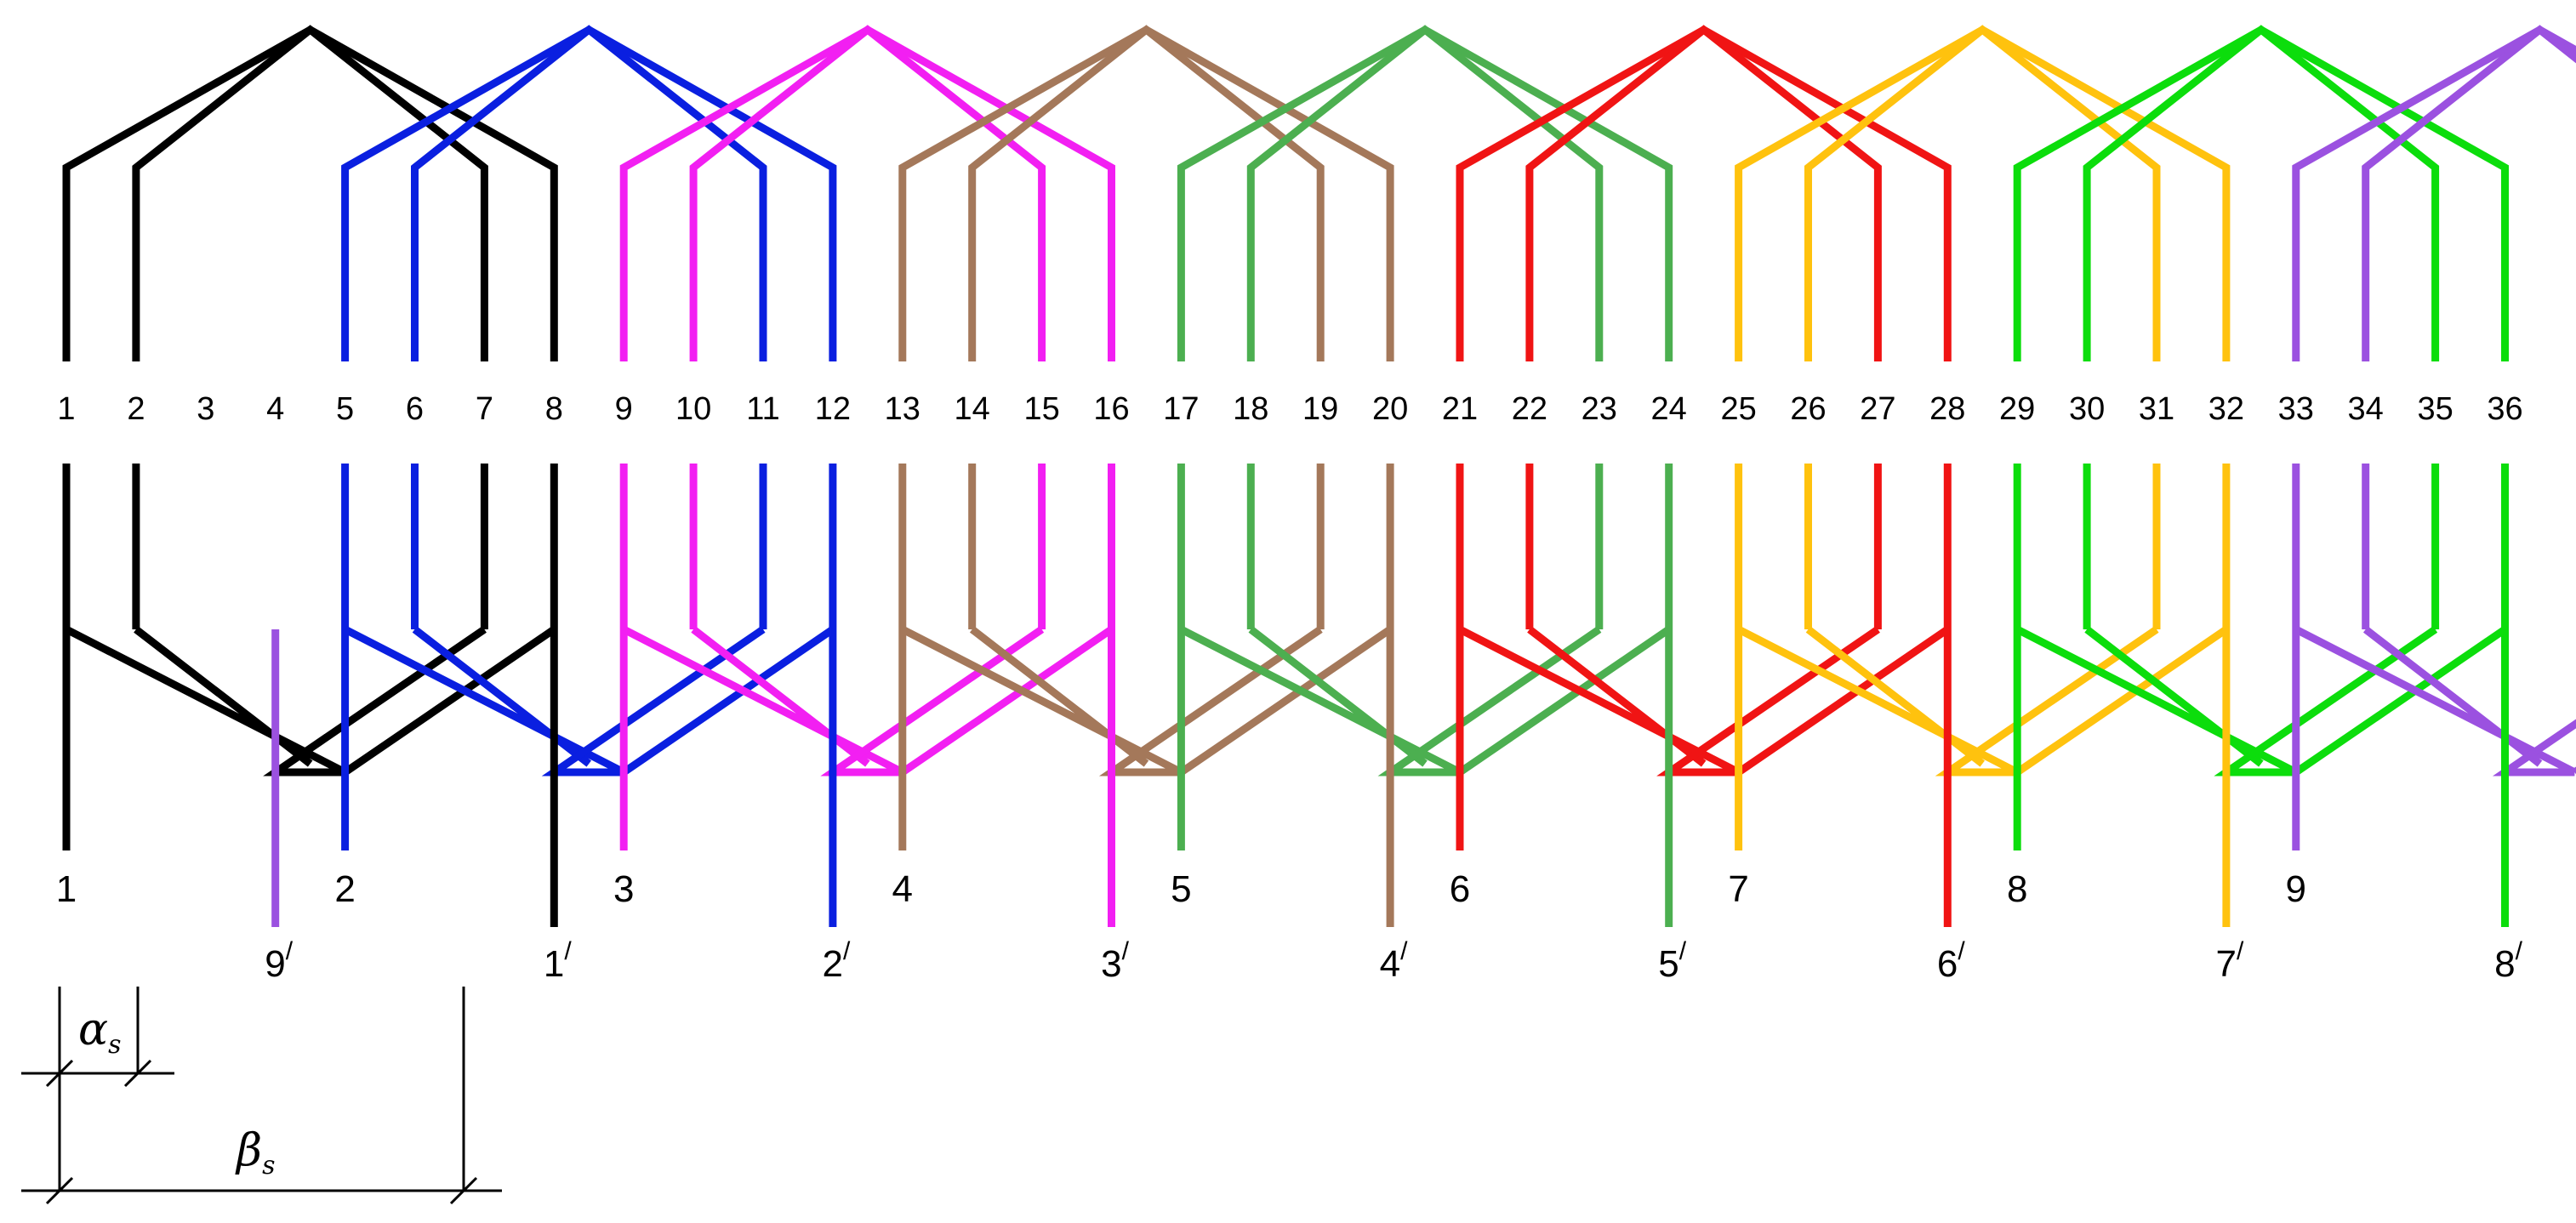 The width and height of the screenshot is (2576, 1223). I want to click on slot-number: 23, so click(1599, 409).